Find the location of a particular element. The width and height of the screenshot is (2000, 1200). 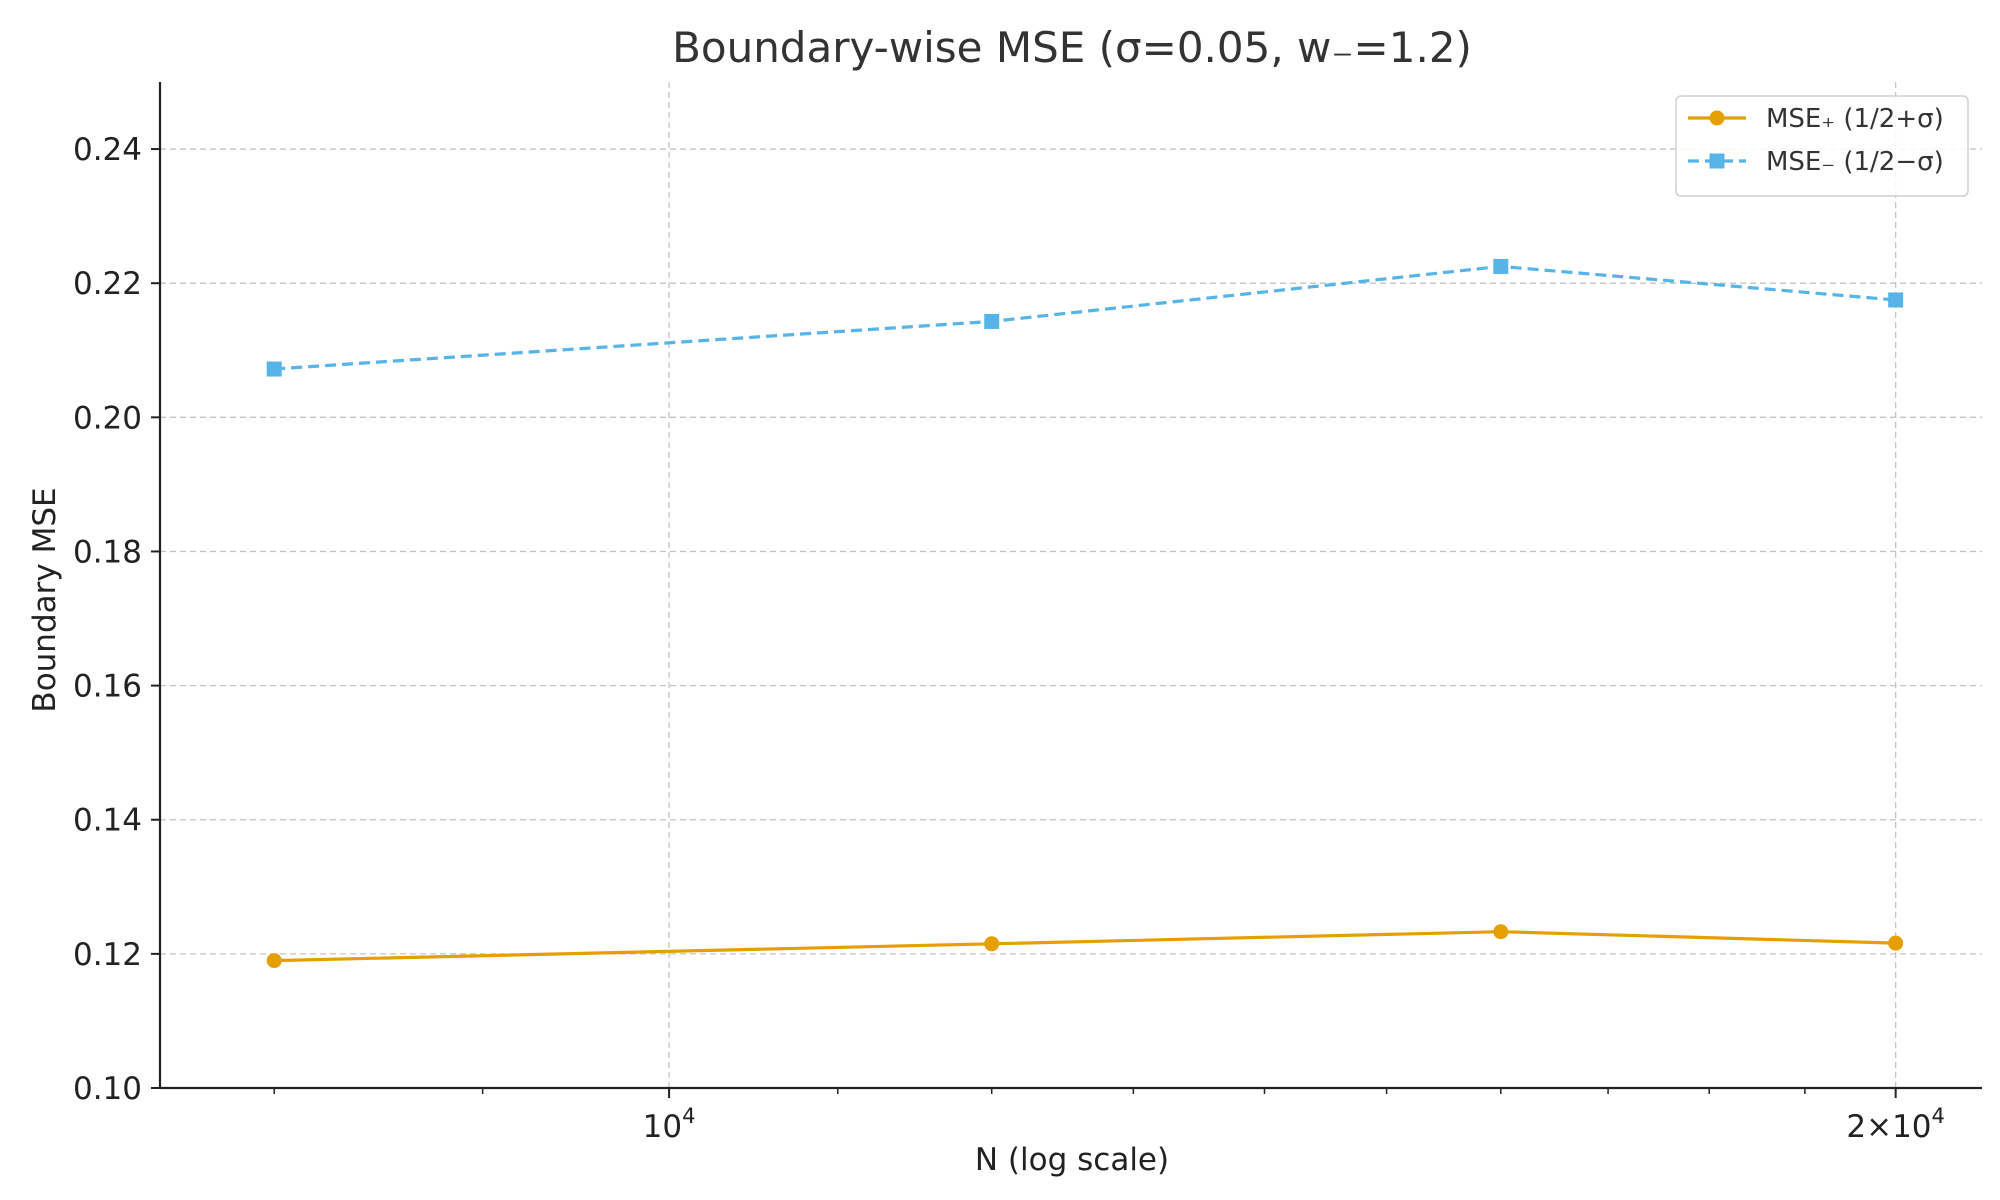

y-tick-label: 0.20 is located at coordinates (107, 418).